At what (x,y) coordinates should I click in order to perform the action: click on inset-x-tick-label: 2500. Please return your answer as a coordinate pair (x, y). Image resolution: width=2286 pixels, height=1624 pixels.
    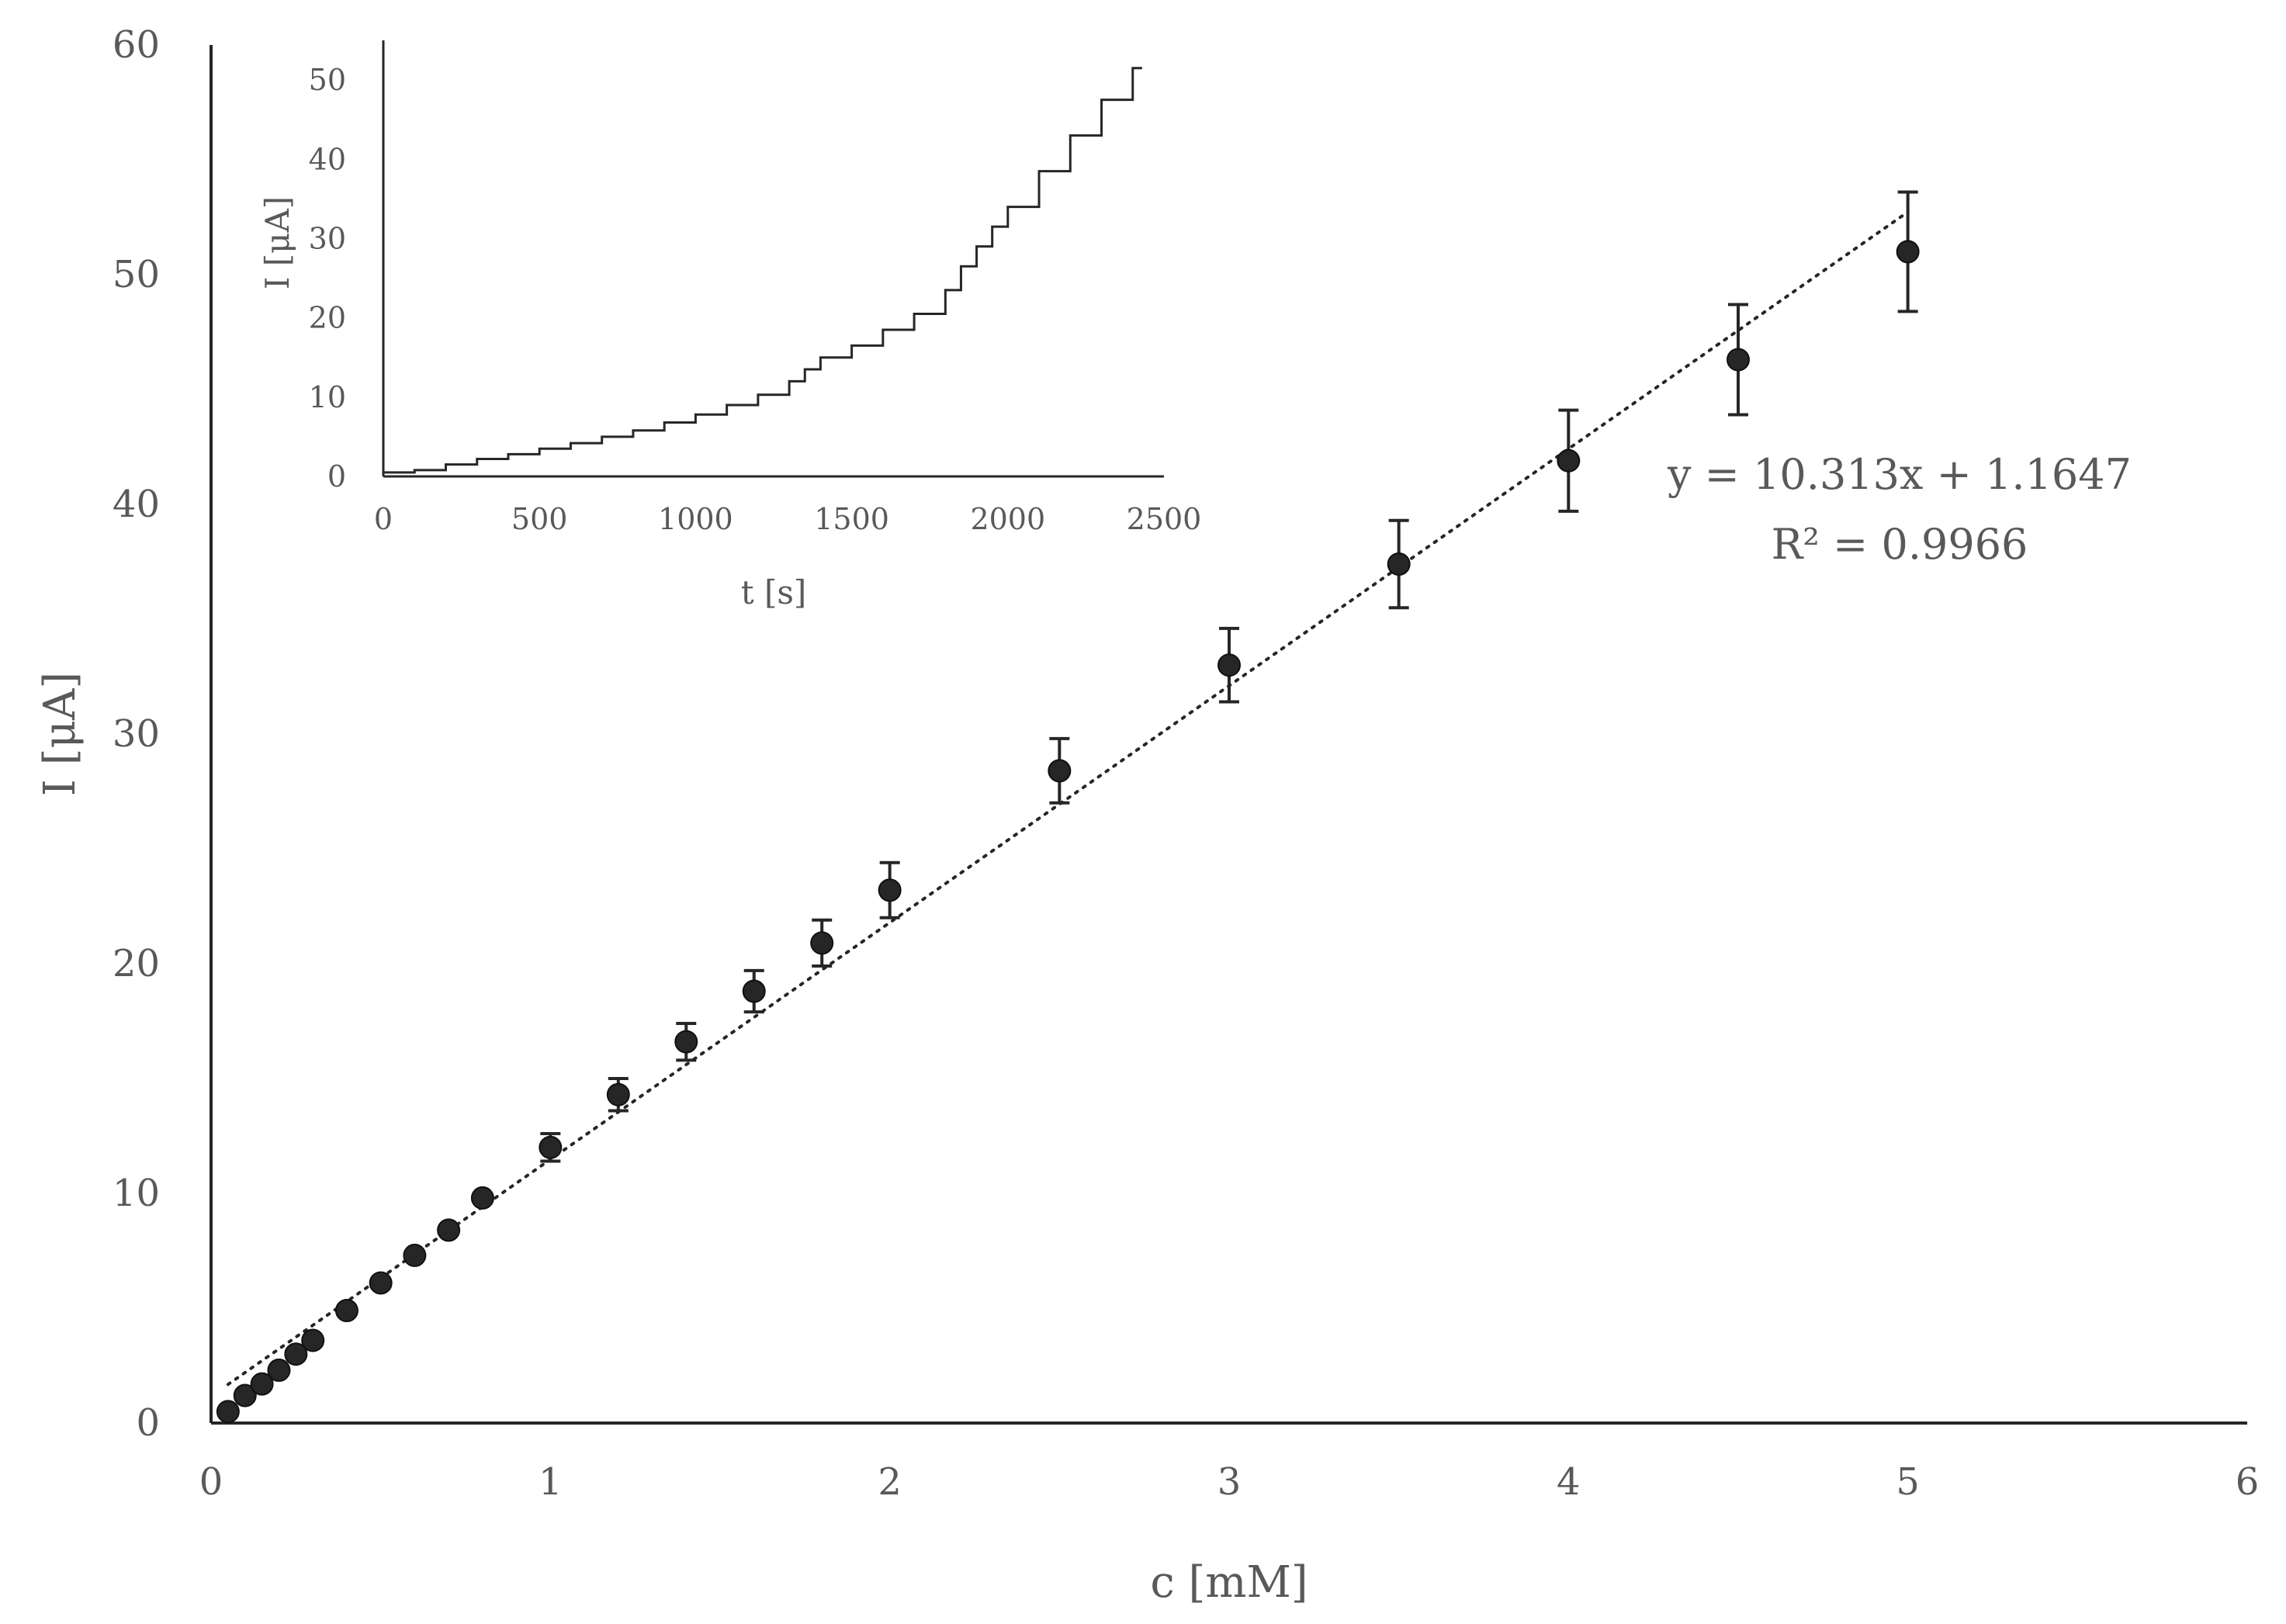
    Looking at the image, I should click on (1165, 519).